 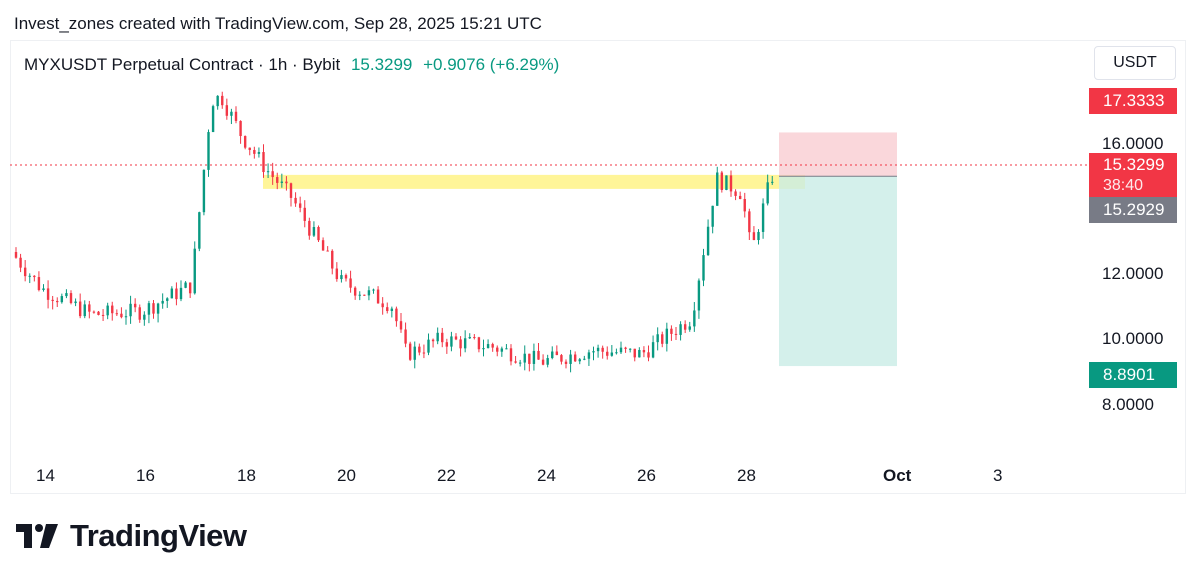 I want to click on tradingview-wordmark: TradingView, so click(x=158, y=535).